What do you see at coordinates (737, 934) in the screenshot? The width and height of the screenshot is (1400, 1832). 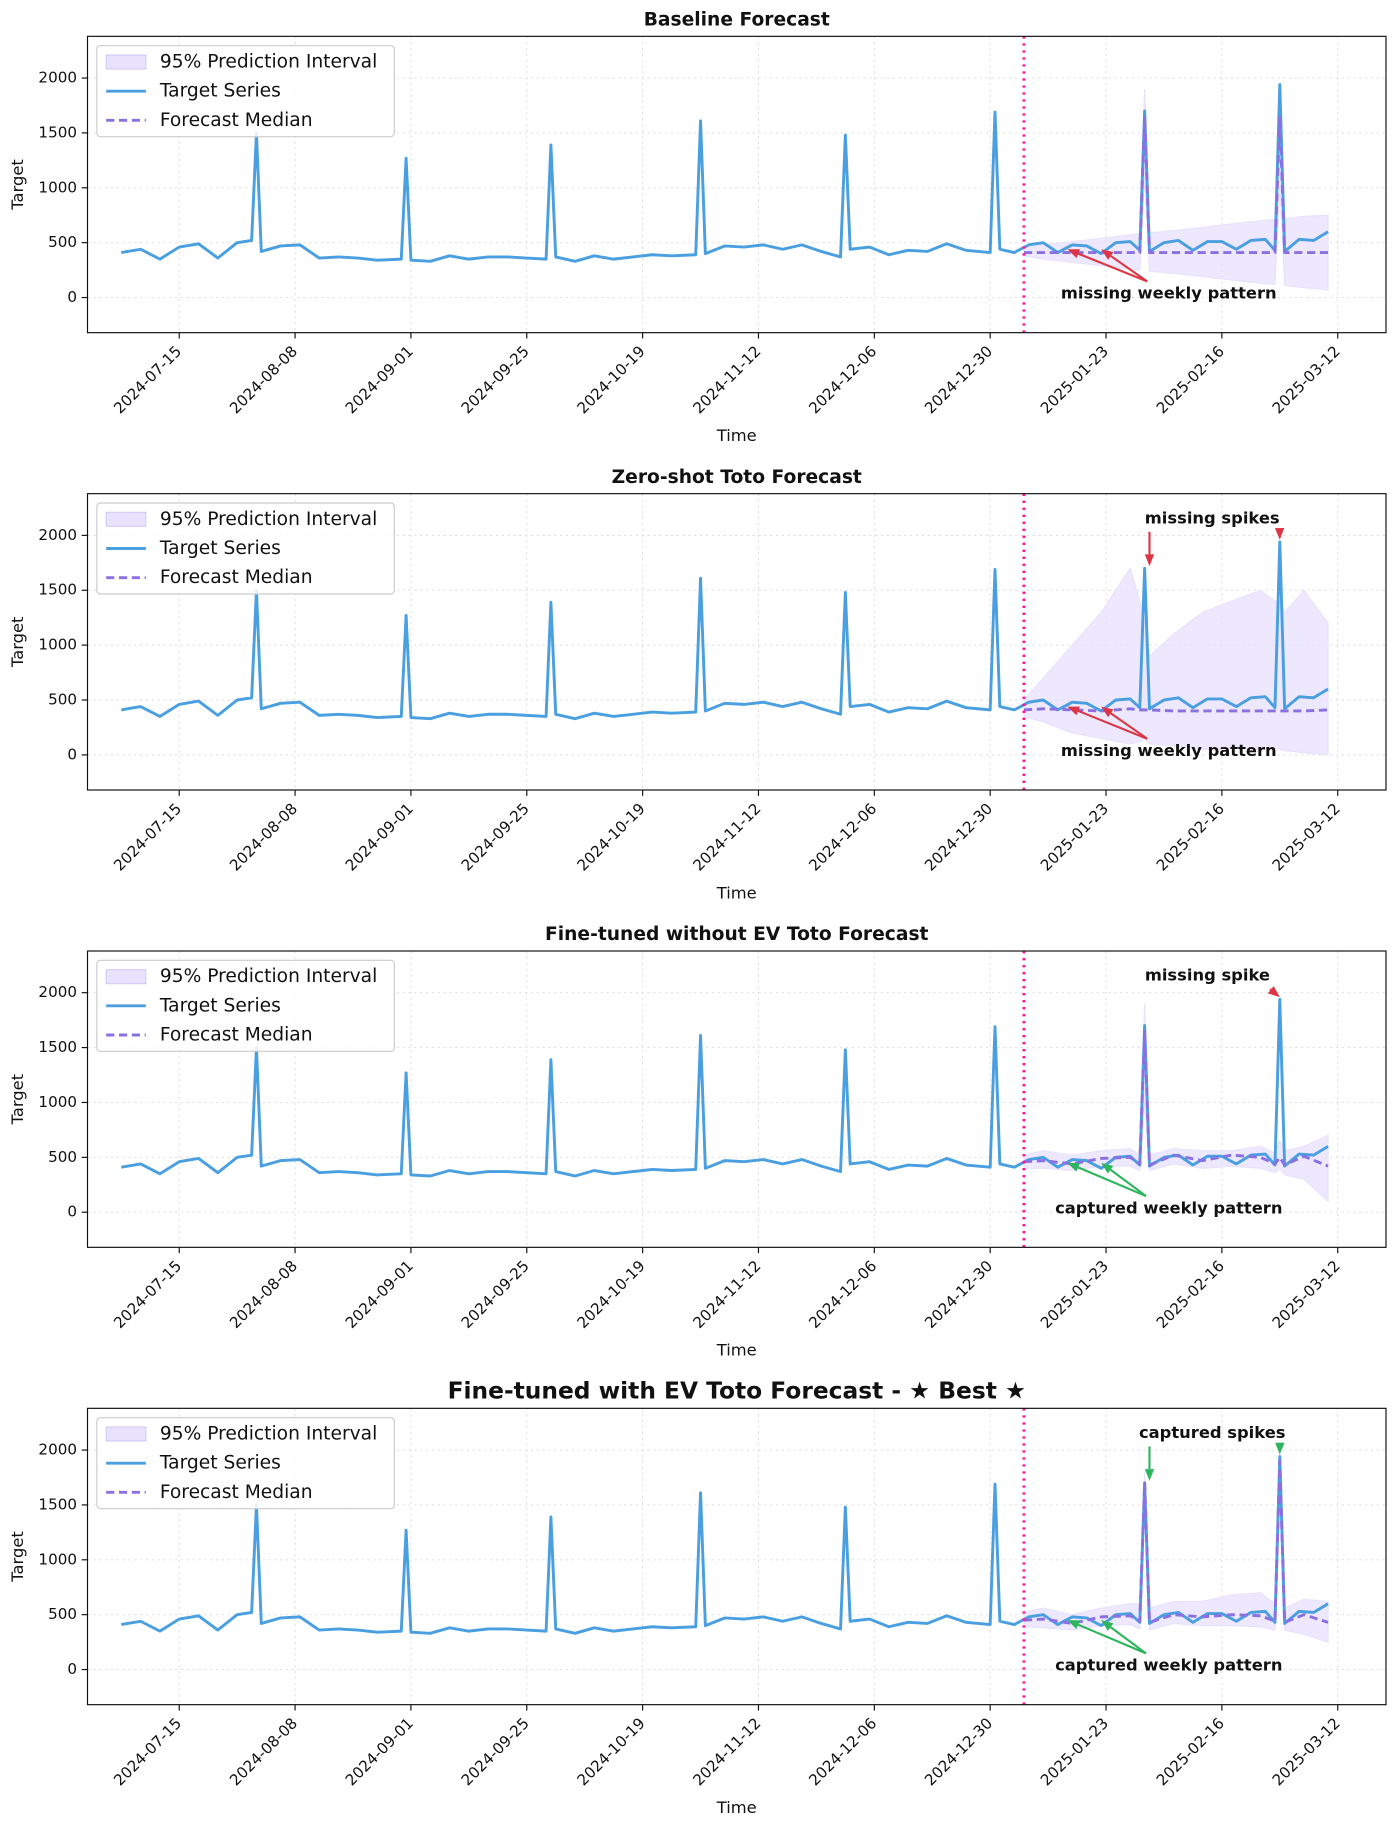 I see `panel-title: Fine-tuned without EV Toto Forecast` at bounding box center [737, 934].